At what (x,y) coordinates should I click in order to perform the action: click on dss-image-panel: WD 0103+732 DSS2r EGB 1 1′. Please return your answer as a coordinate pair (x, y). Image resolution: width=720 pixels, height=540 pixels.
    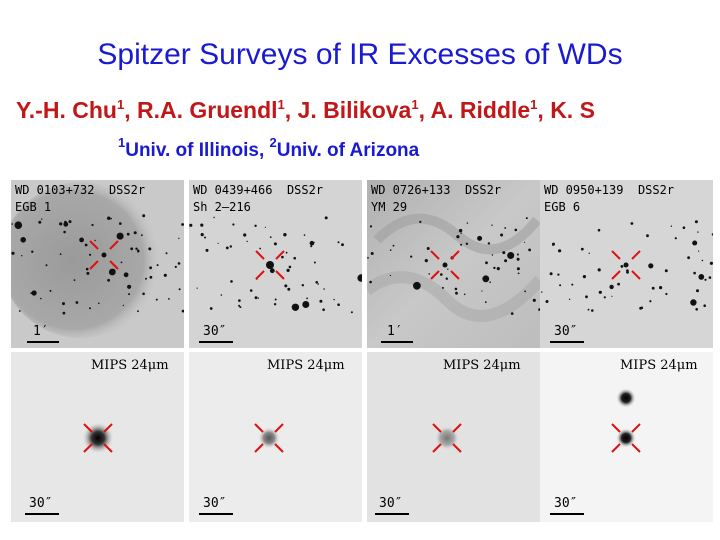
    Looking at the image, I should click on (97, 264).